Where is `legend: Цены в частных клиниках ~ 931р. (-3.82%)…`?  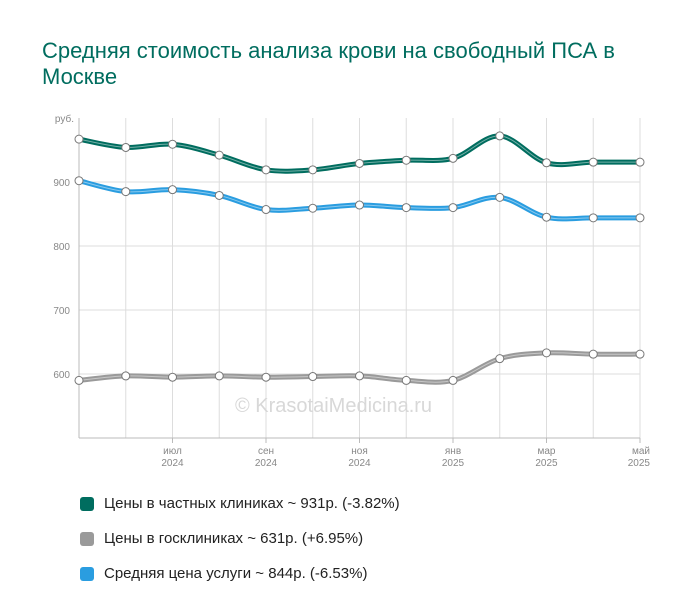
legend: Цены в частных клиниках ~ 931р. (-3.82%)… is located at coordinates (240, 538).